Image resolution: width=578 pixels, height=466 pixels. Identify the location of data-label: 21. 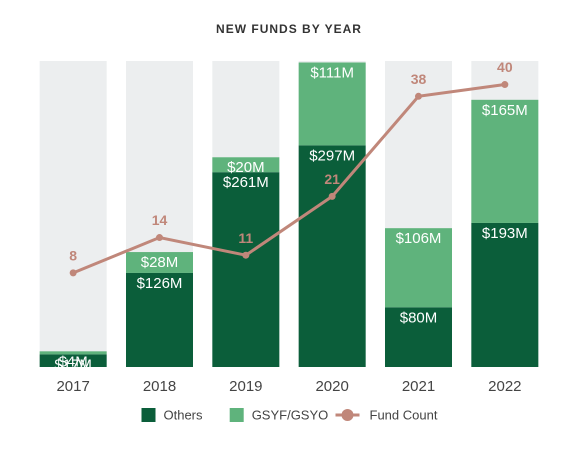
(332, 179).